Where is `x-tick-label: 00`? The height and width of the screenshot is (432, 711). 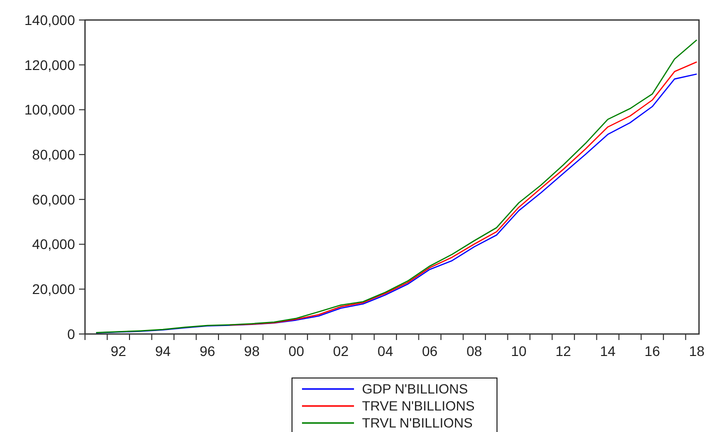 x-tick-label: 00 is located at coordinates (296, 351).